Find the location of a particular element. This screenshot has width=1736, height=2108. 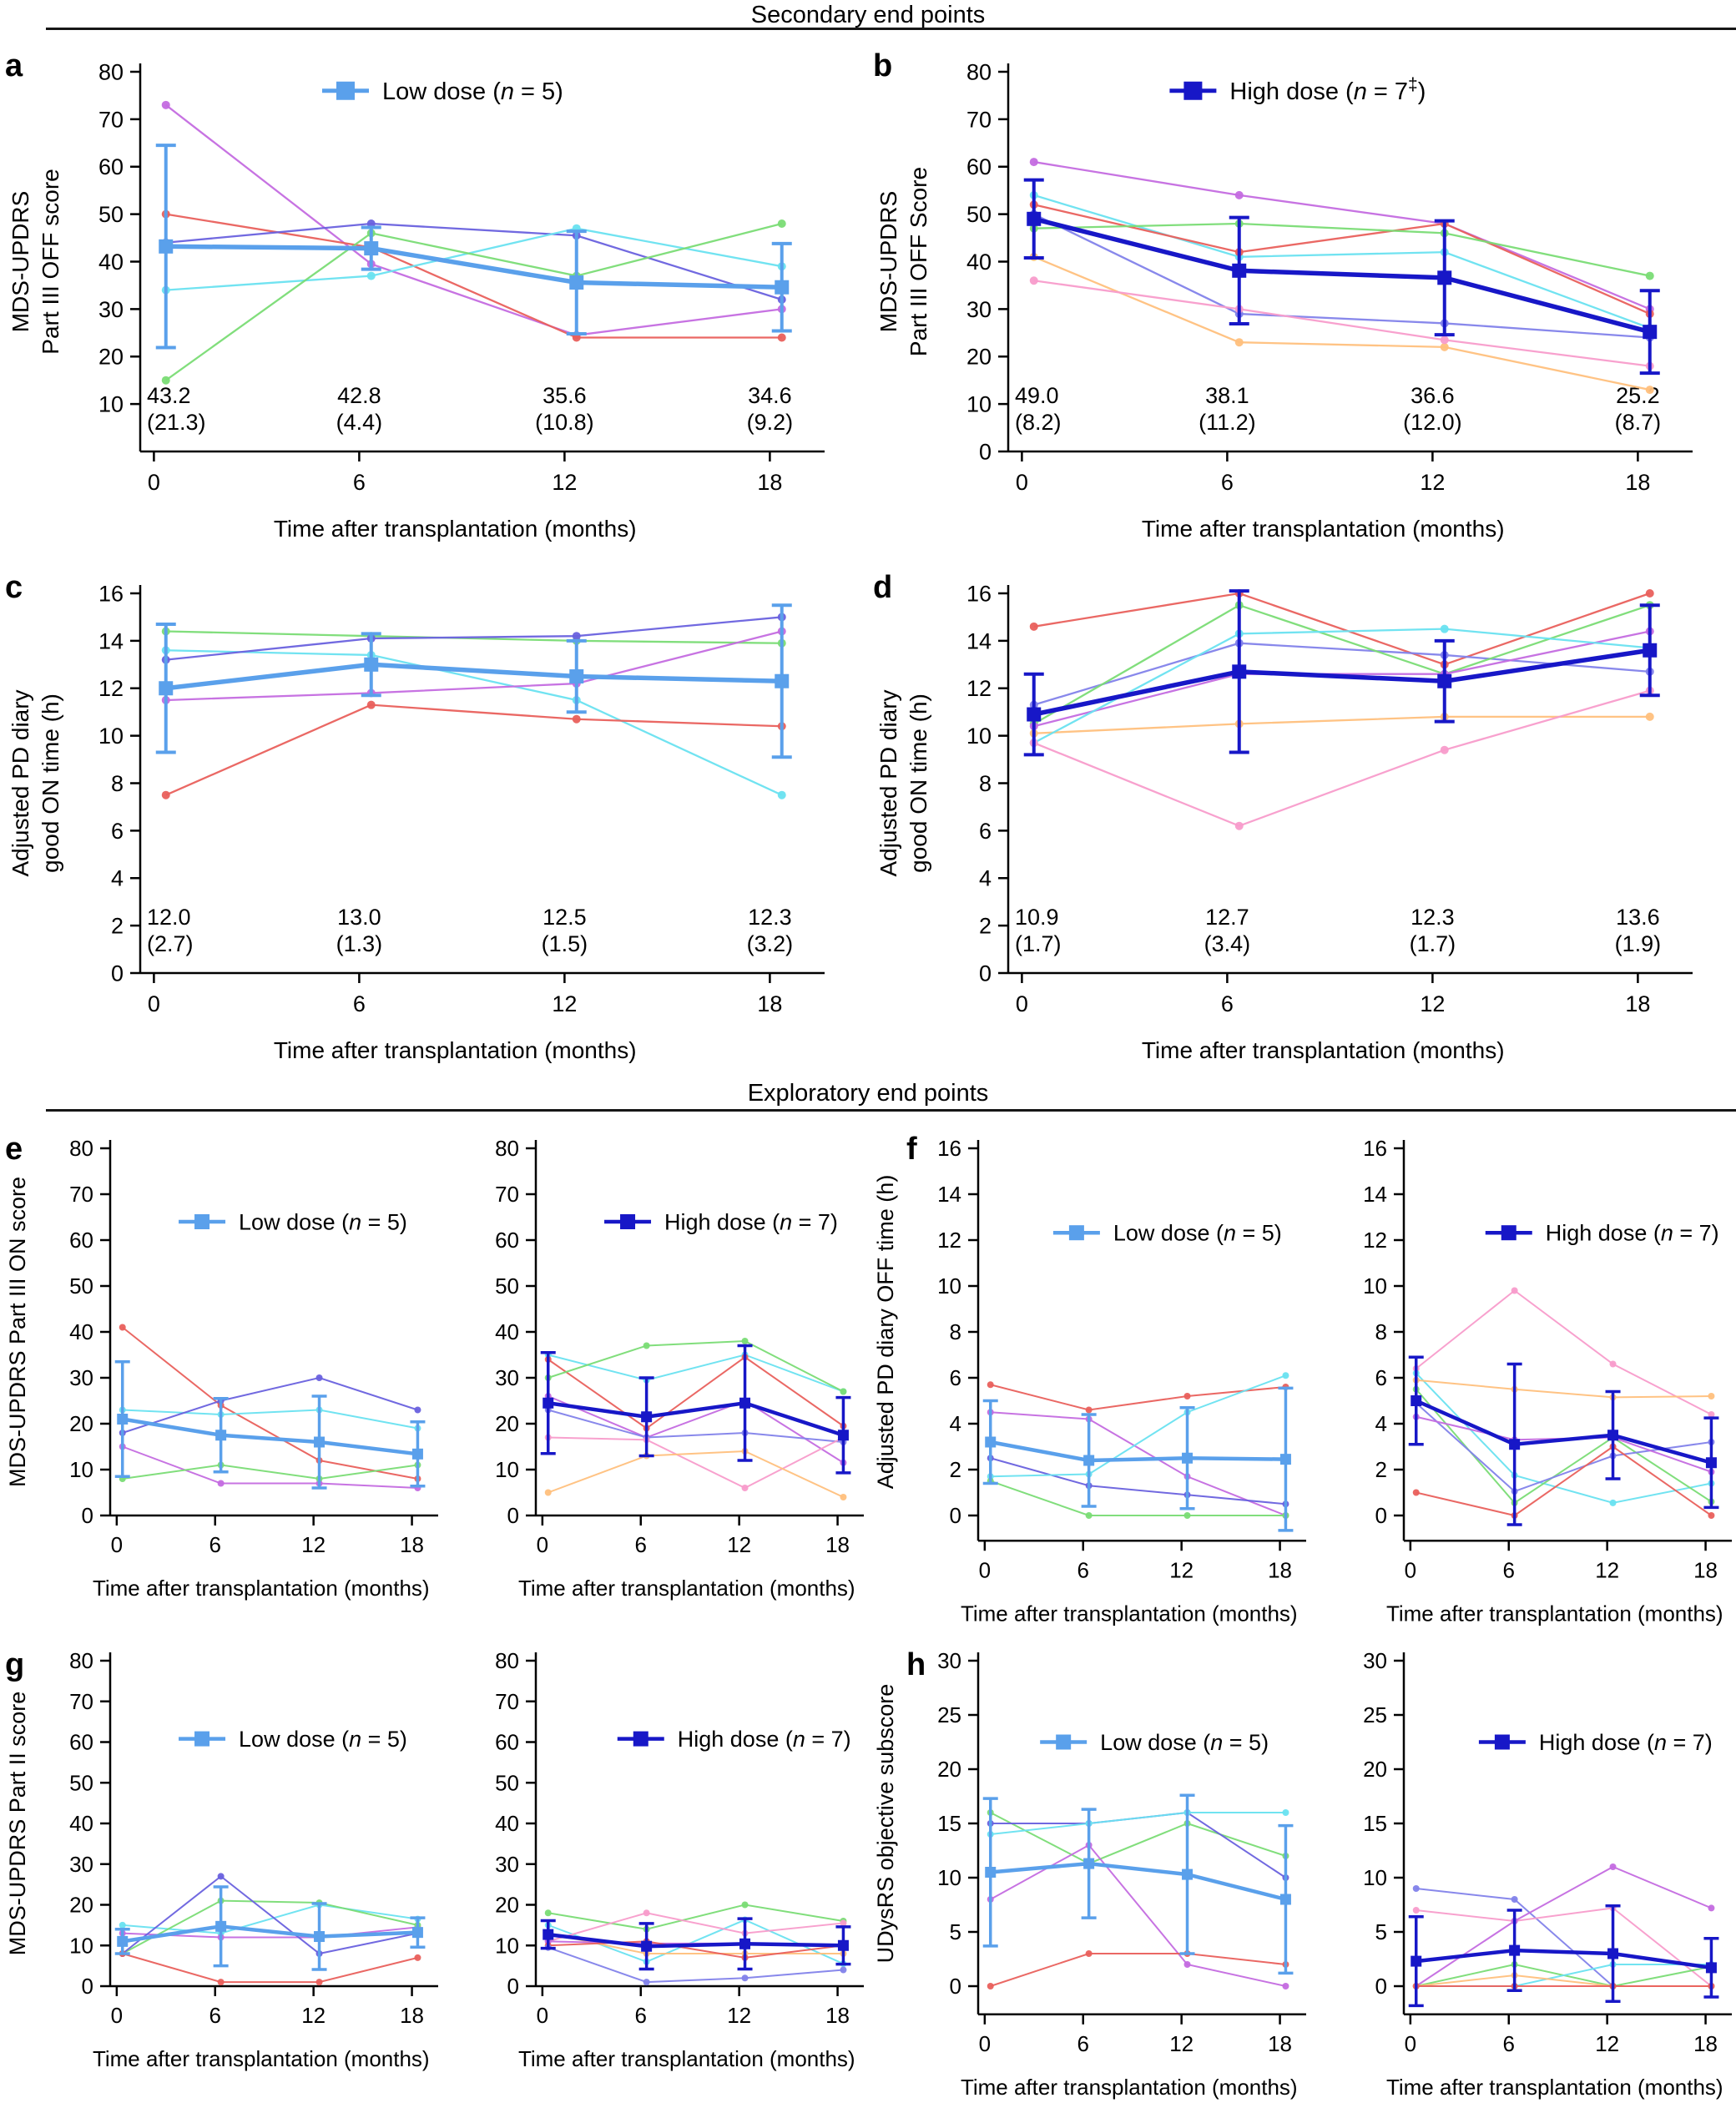

svg-text: 60 is located at coordinates (507, 1742).